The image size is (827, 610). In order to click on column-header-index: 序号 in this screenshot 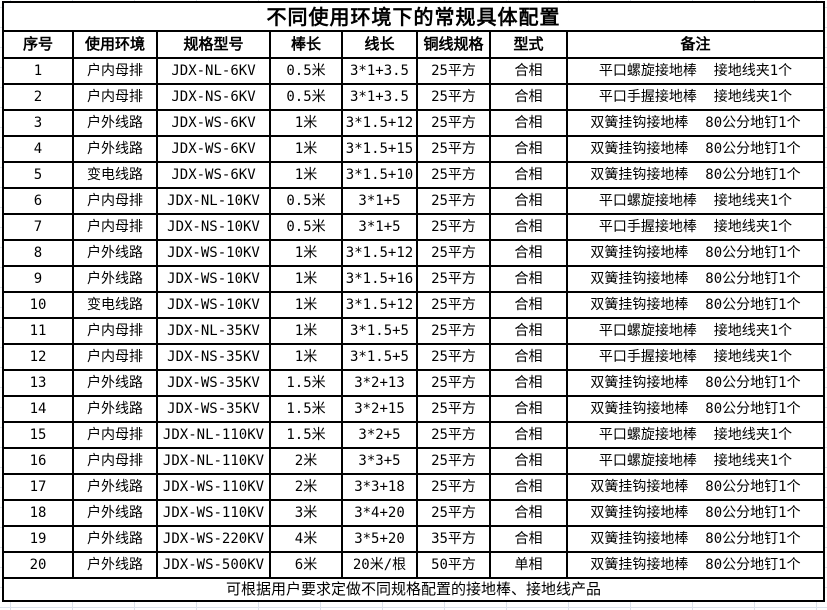, I will do `click(38, 44)`.